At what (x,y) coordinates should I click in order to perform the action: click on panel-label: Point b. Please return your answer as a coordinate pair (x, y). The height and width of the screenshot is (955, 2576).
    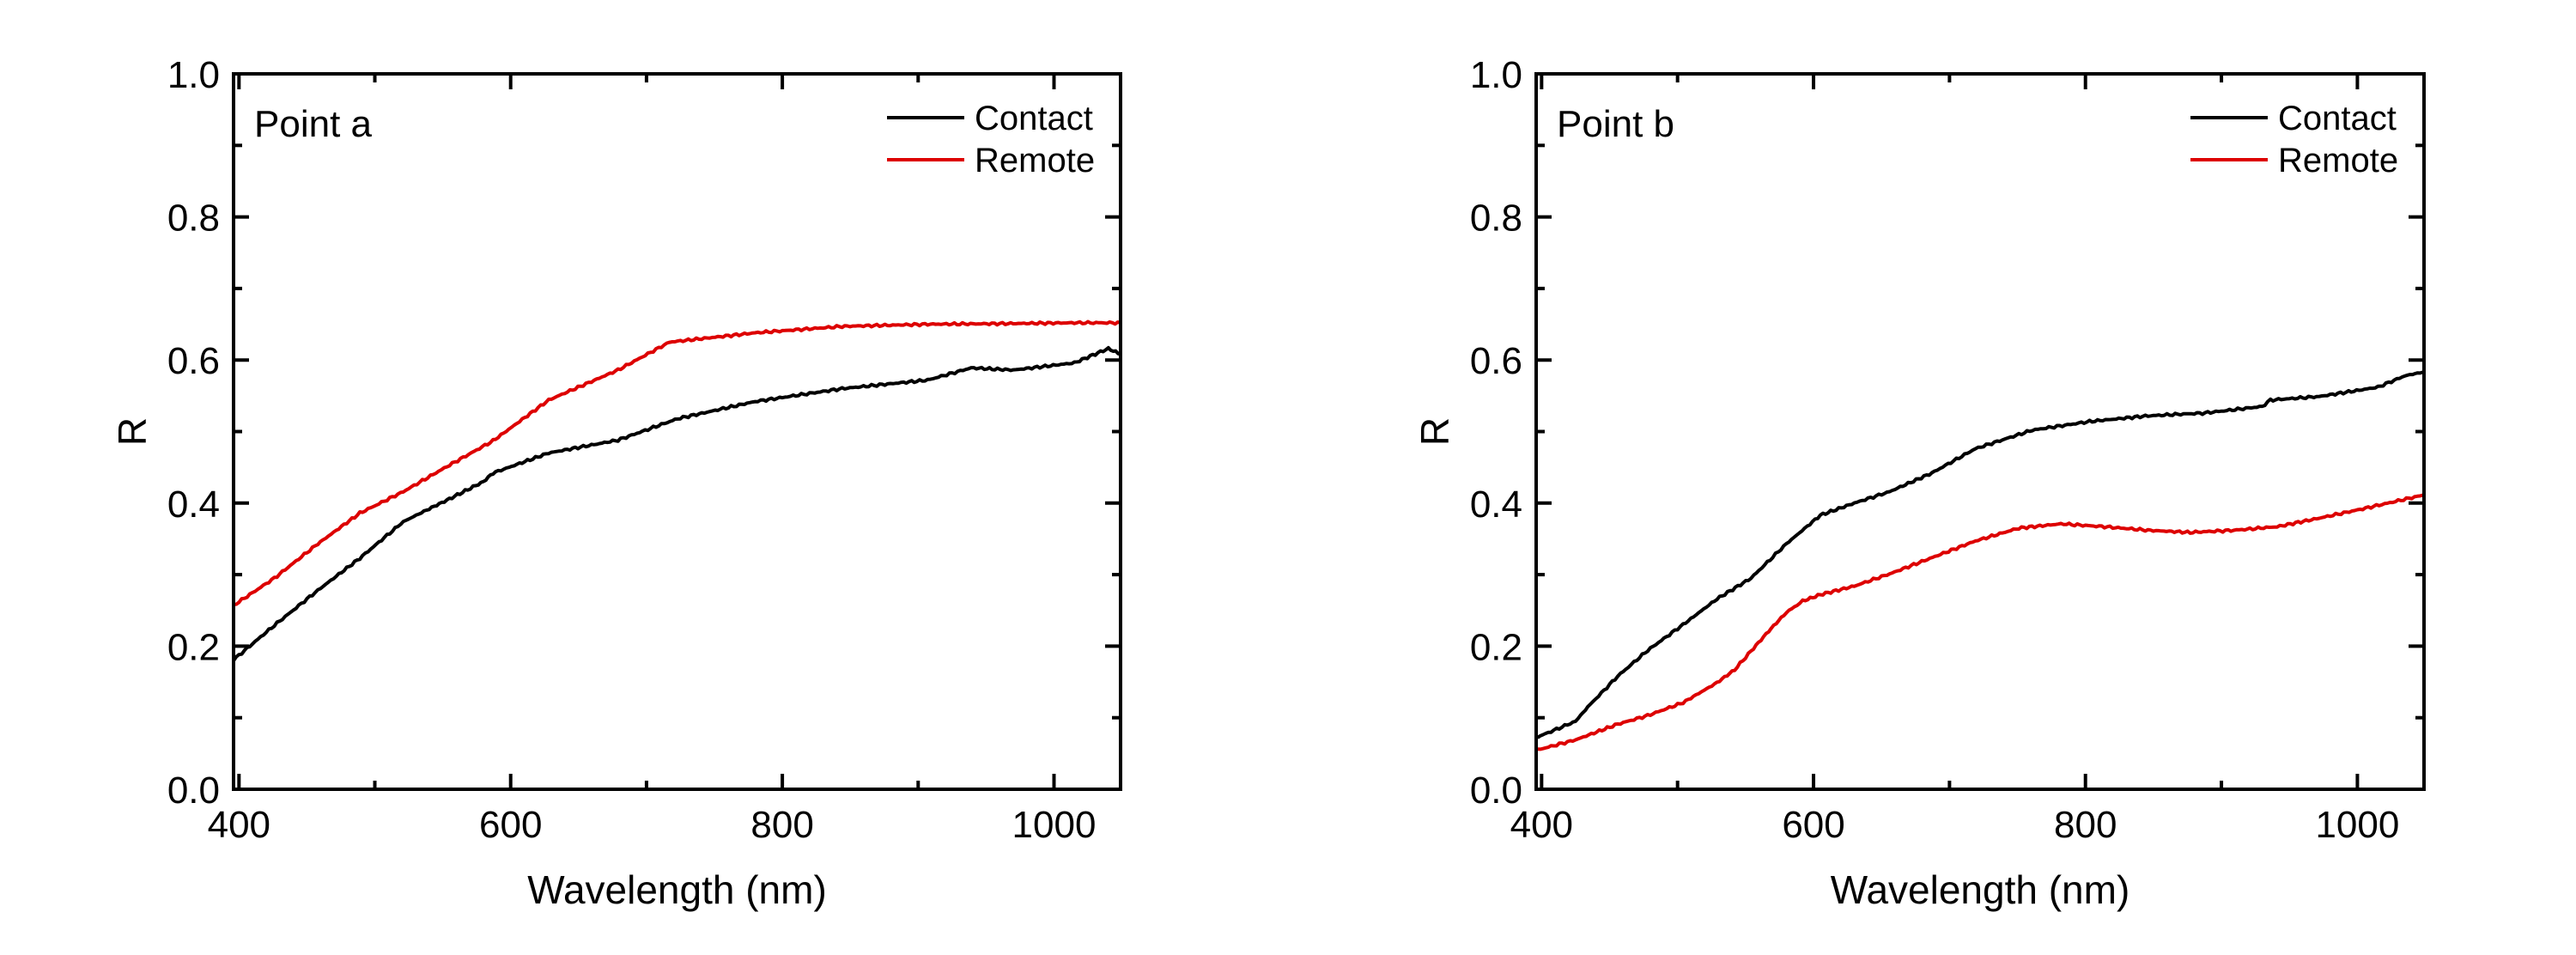
    Looking at the image, I should click on (1616, 124).